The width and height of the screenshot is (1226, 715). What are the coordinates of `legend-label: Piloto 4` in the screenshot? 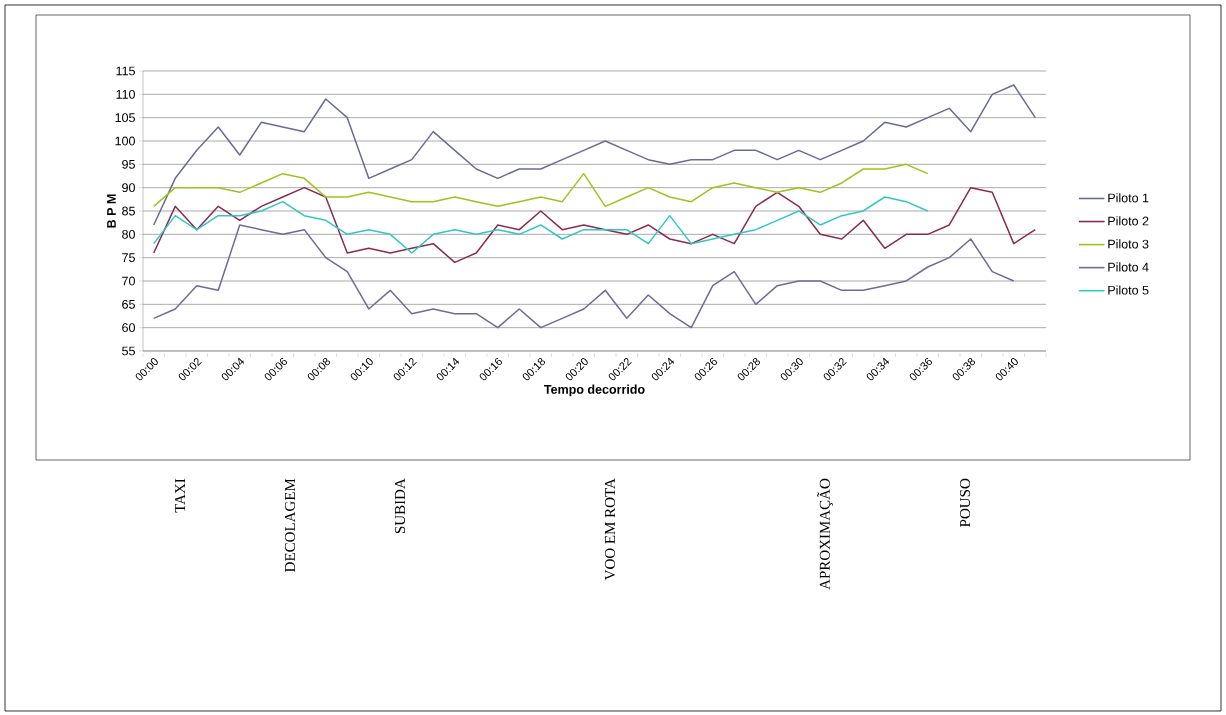 It's located at (1128, 267).